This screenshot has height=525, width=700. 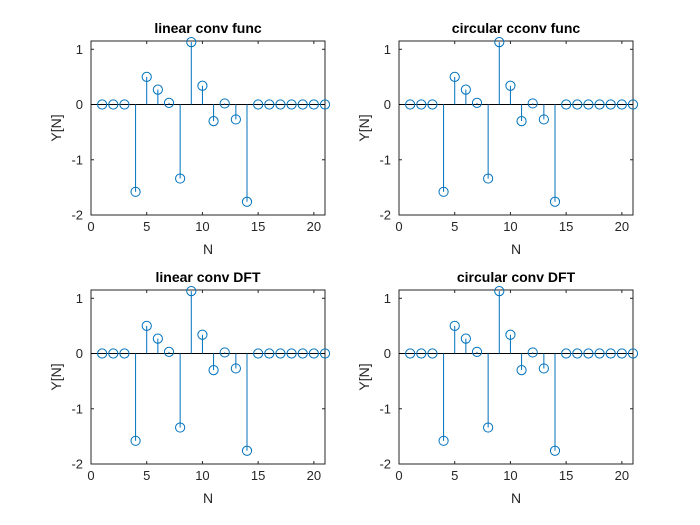 I want to click on subplot-title: linear conv func, so click(x=208, y=28).